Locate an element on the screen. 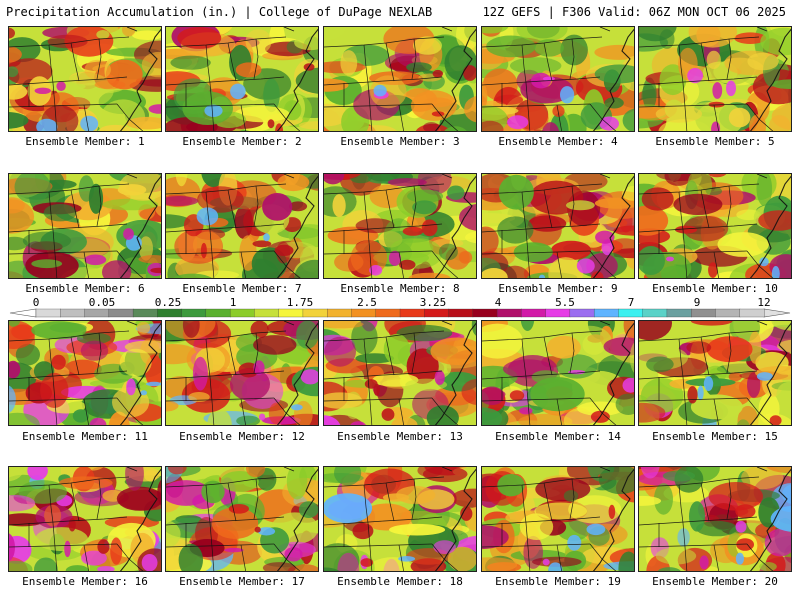  legend-tick-label: 0.25 is located at coordinates (168, 302).